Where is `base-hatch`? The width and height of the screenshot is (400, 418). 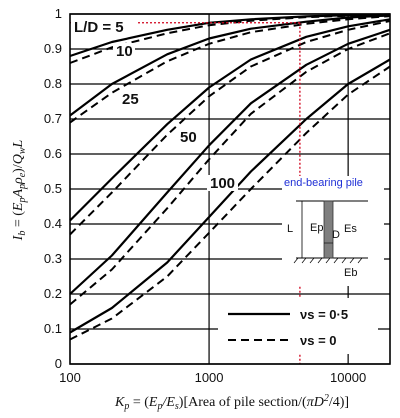
base-hatch is located at coordinates (328, 260).